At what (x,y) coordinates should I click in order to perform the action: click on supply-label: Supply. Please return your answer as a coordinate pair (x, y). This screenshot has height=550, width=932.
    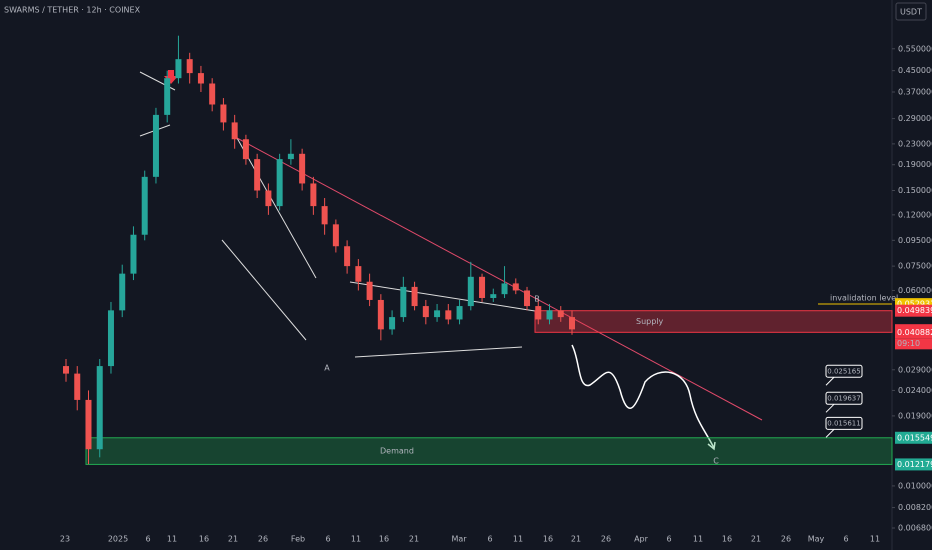
    Looking at the image, I should click on (650, 321).